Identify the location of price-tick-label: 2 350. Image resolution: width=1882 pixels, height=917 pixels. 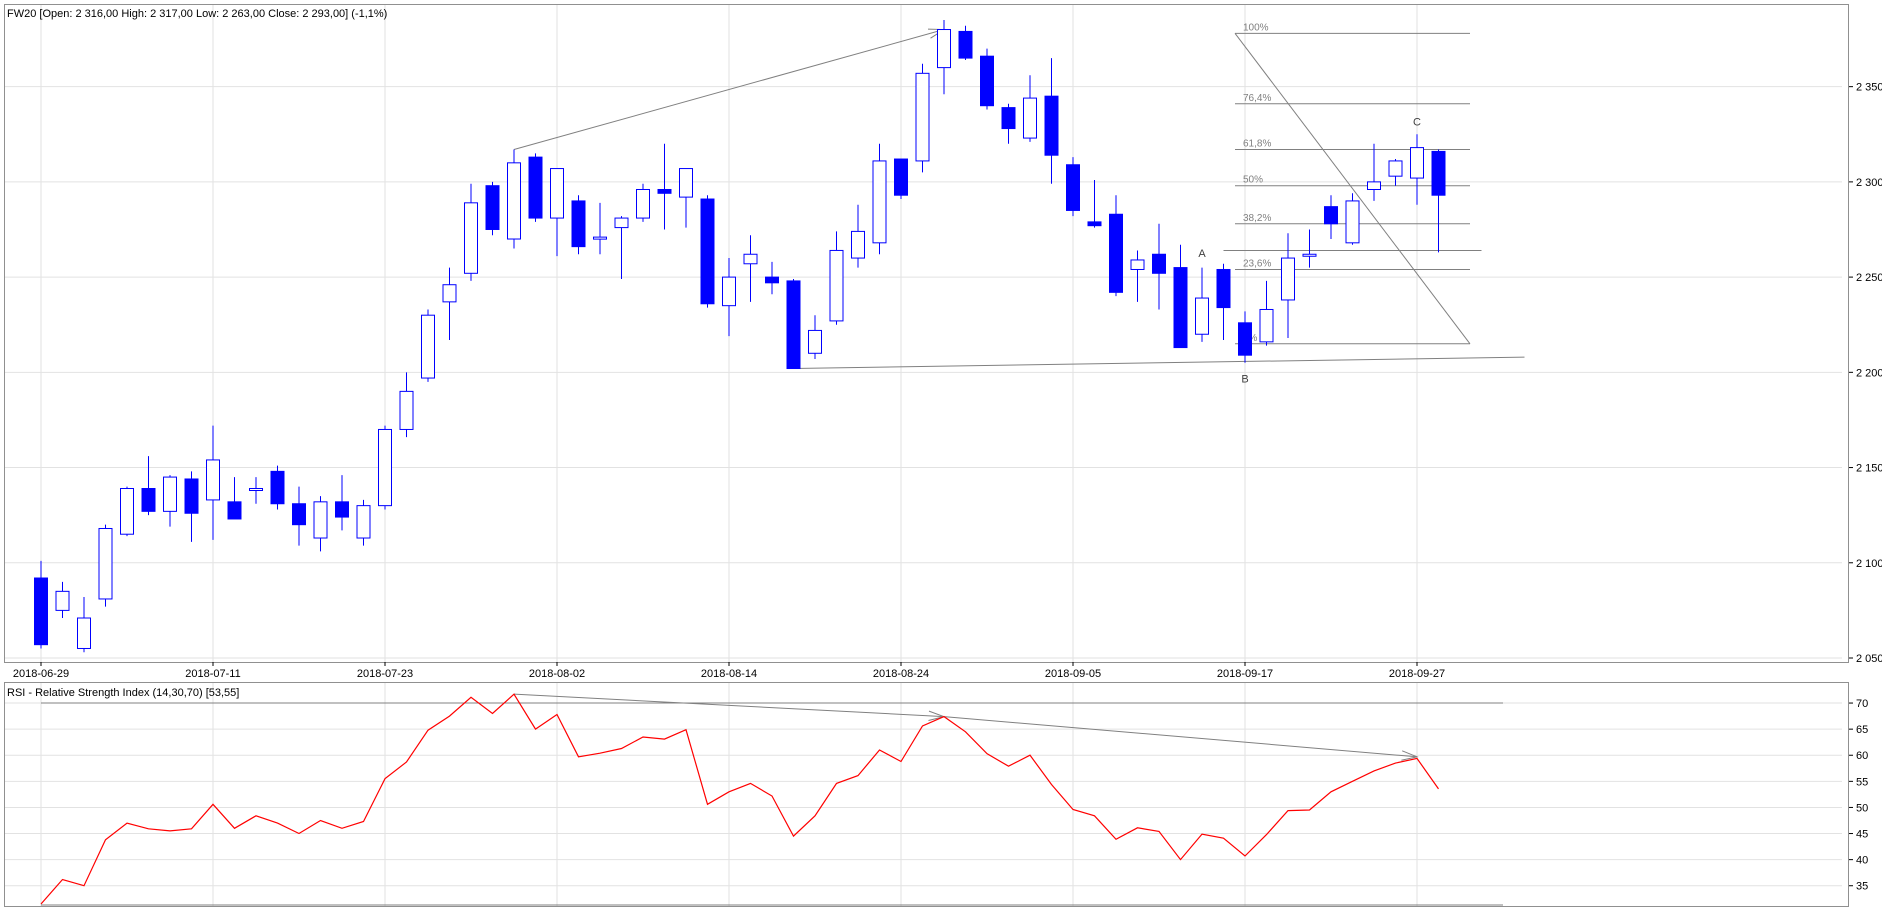
(1869, 88).